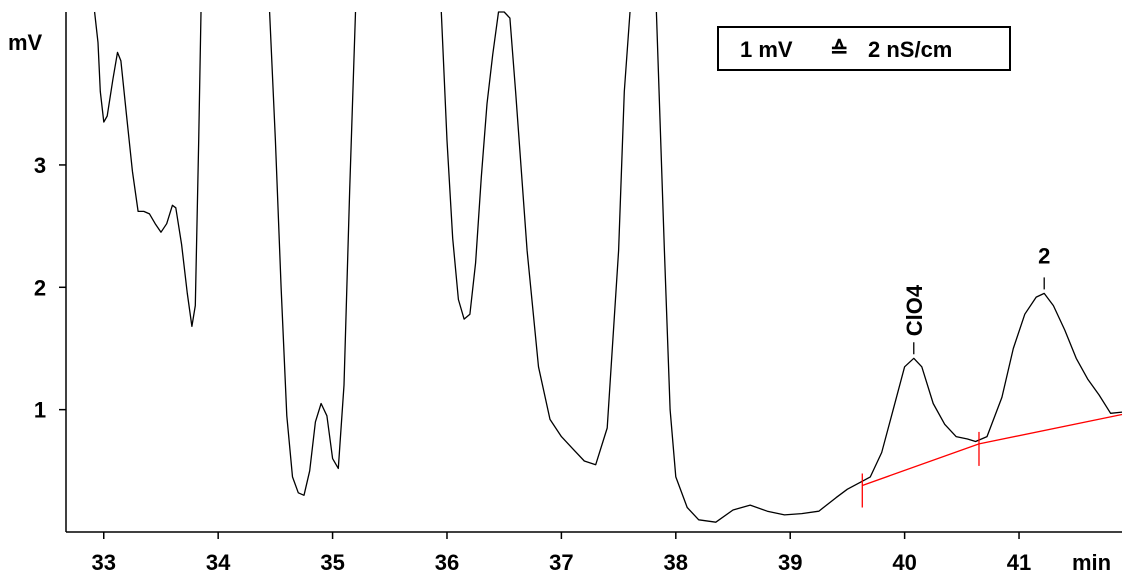 The image size is (1123, 575). I want to click on legend-text-left: 1 mV, so click(766, 49).